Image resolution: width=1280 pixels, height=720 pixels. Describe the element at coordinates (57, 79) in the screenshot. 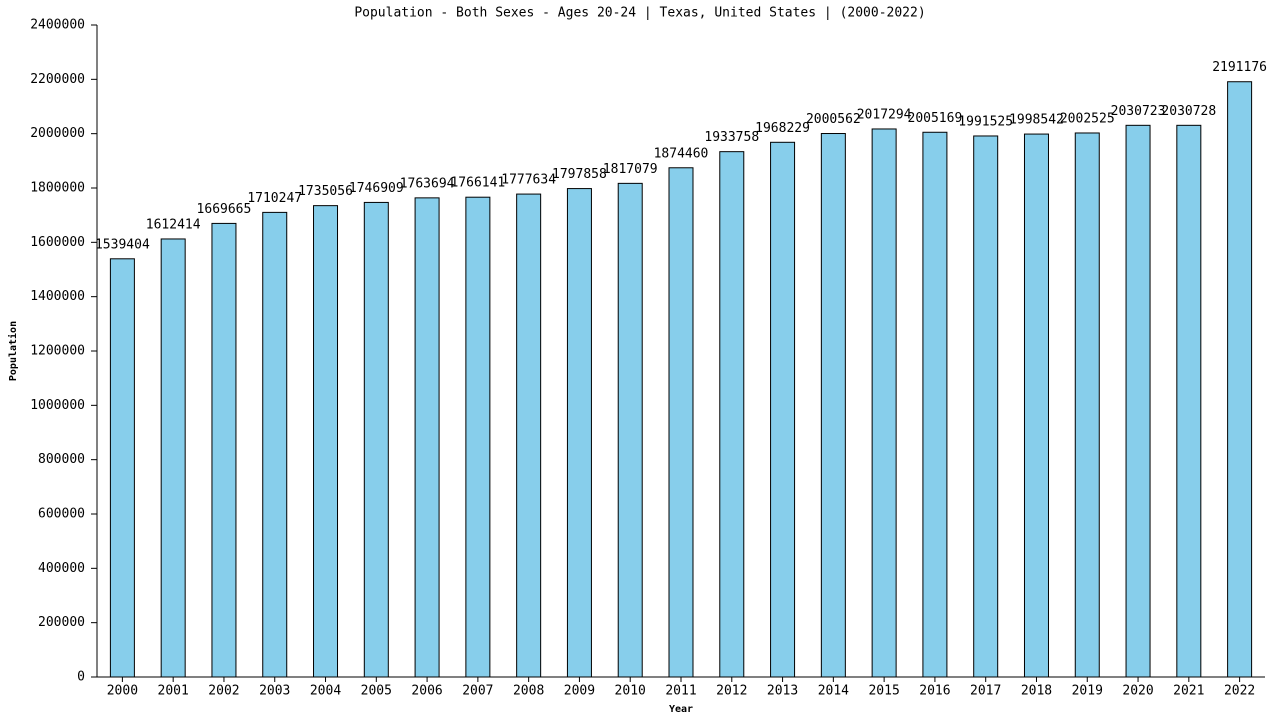

I see `y-tick-label: 2200000` at that location.